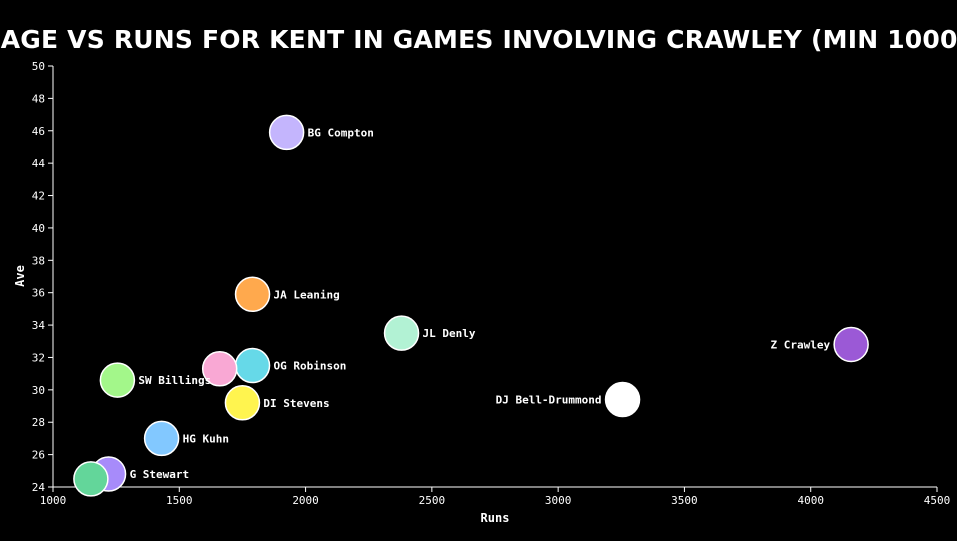 The image size is (957, 541). What do you see at coordinates (684, 500) in the screenshot?
I see `x-tick-label: 3500` at bounding box center [684, 500].